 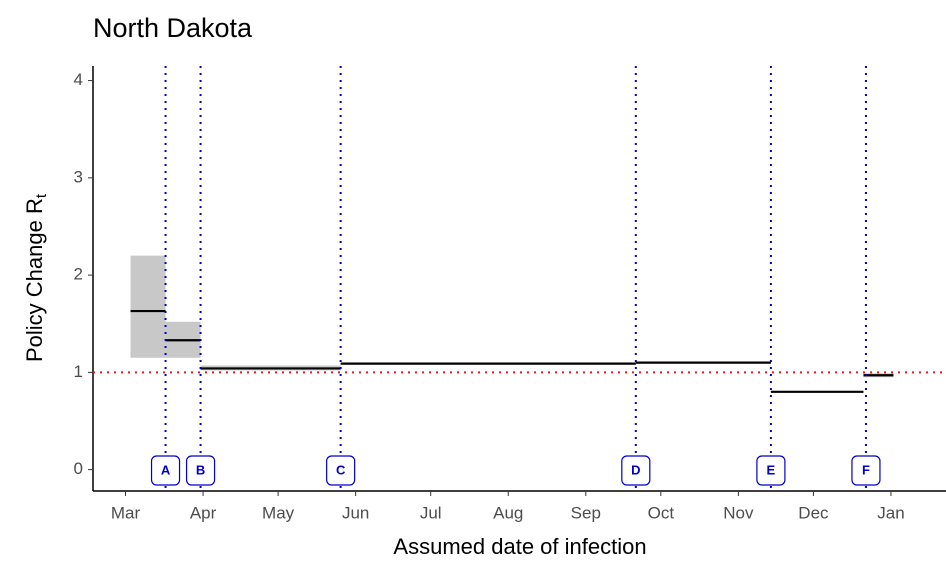 What do you see at coordinates (813, 512) in the screenshot?
I see `x-tick-label: Dec` at bounding box center [813, 512].